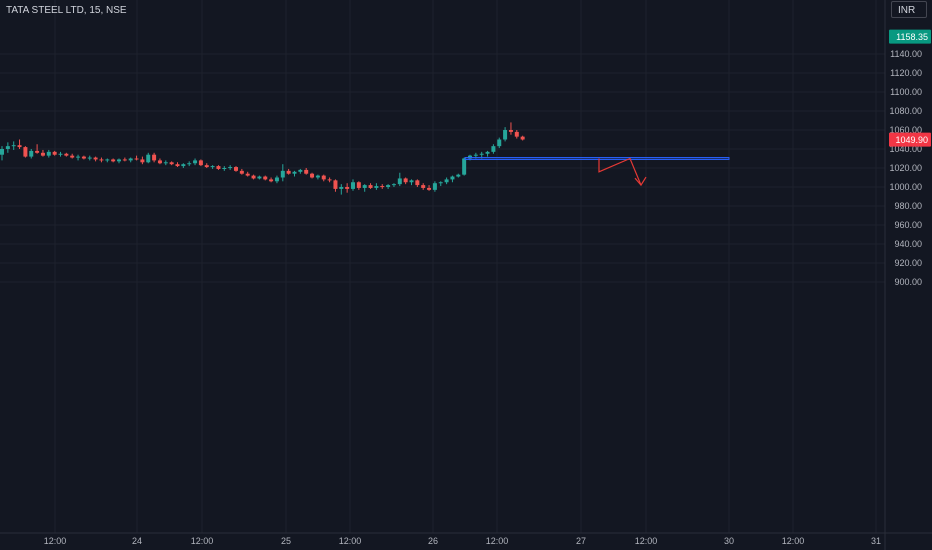  I want to click on y-tick-label: 1040.00, so click(905, 149).